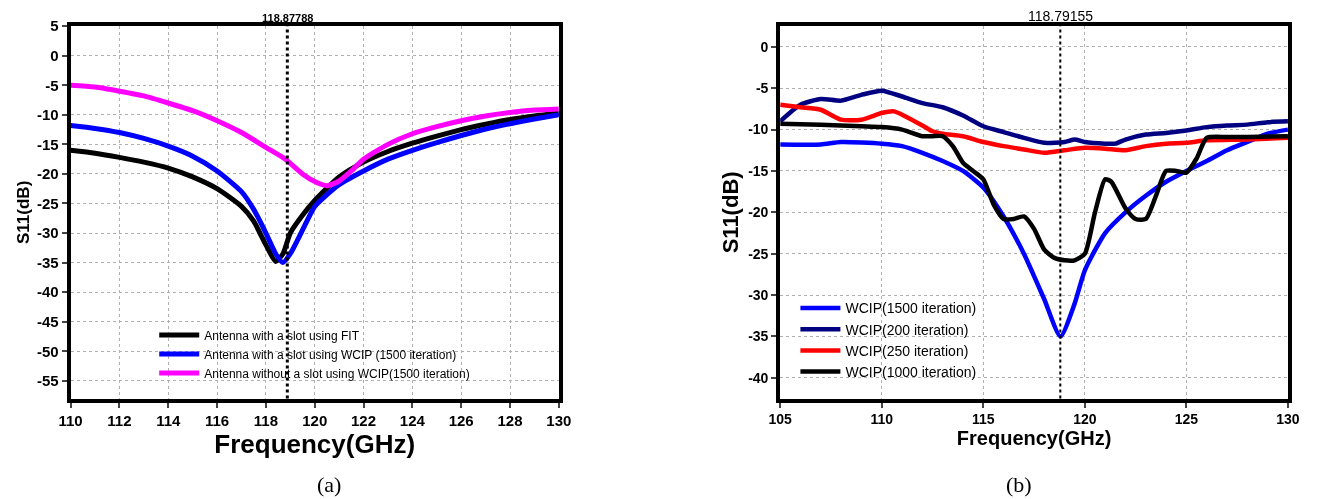 The width and height of the screenshot is (1327, 499). Describe the element at coordinates (780, 419) in the screenshot. I see `x-tick-label: 105` at that location.